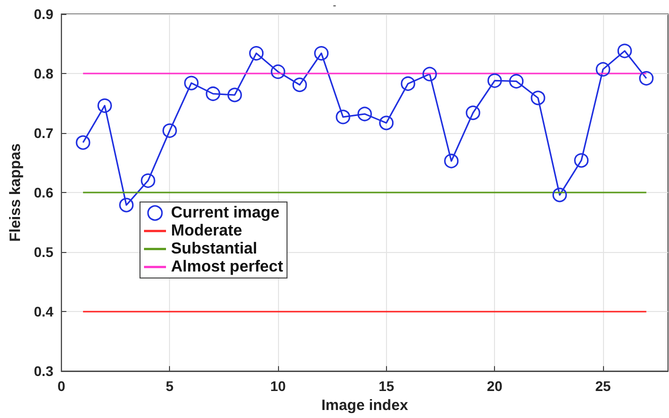 Image resolution: width=669 pixels, height=418 pixels. What do you see at coordinates (44, 133) in the screenshot?
I see `y-tick-label: 0.7` at bounding box center [44, 133].